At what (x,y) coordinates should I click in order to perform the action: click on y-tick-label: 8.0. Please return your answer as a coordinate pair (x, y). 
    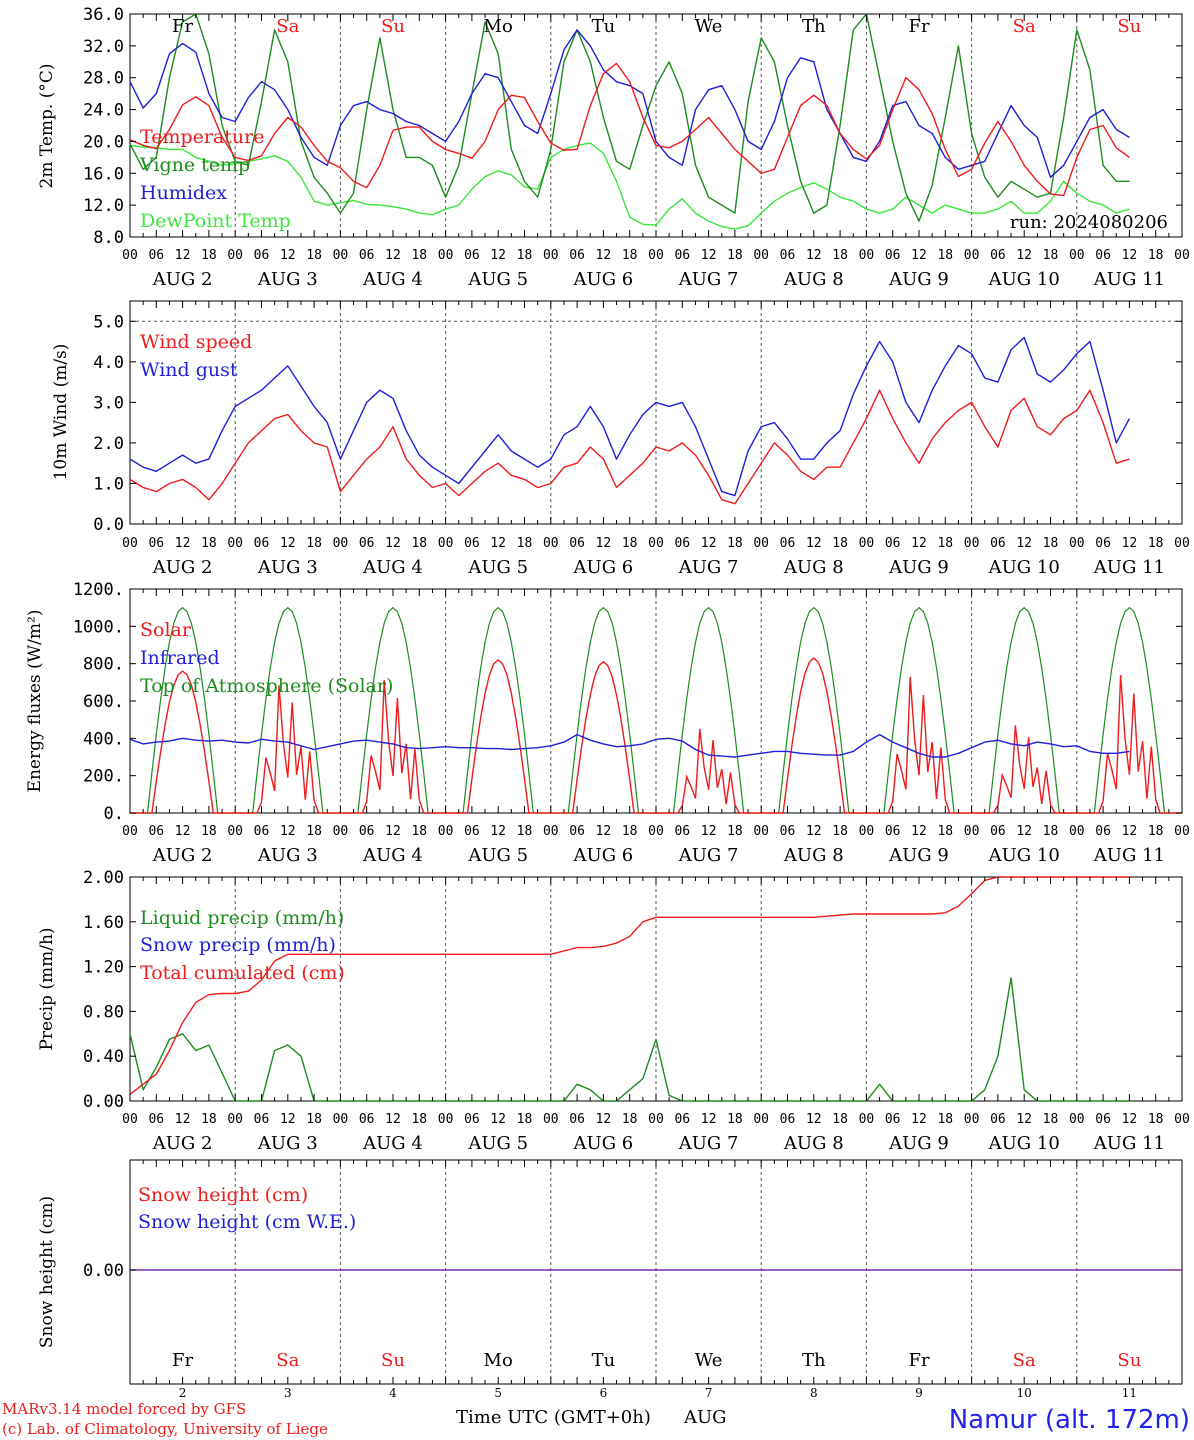
    Looking at the image, I should click on (108, 238).